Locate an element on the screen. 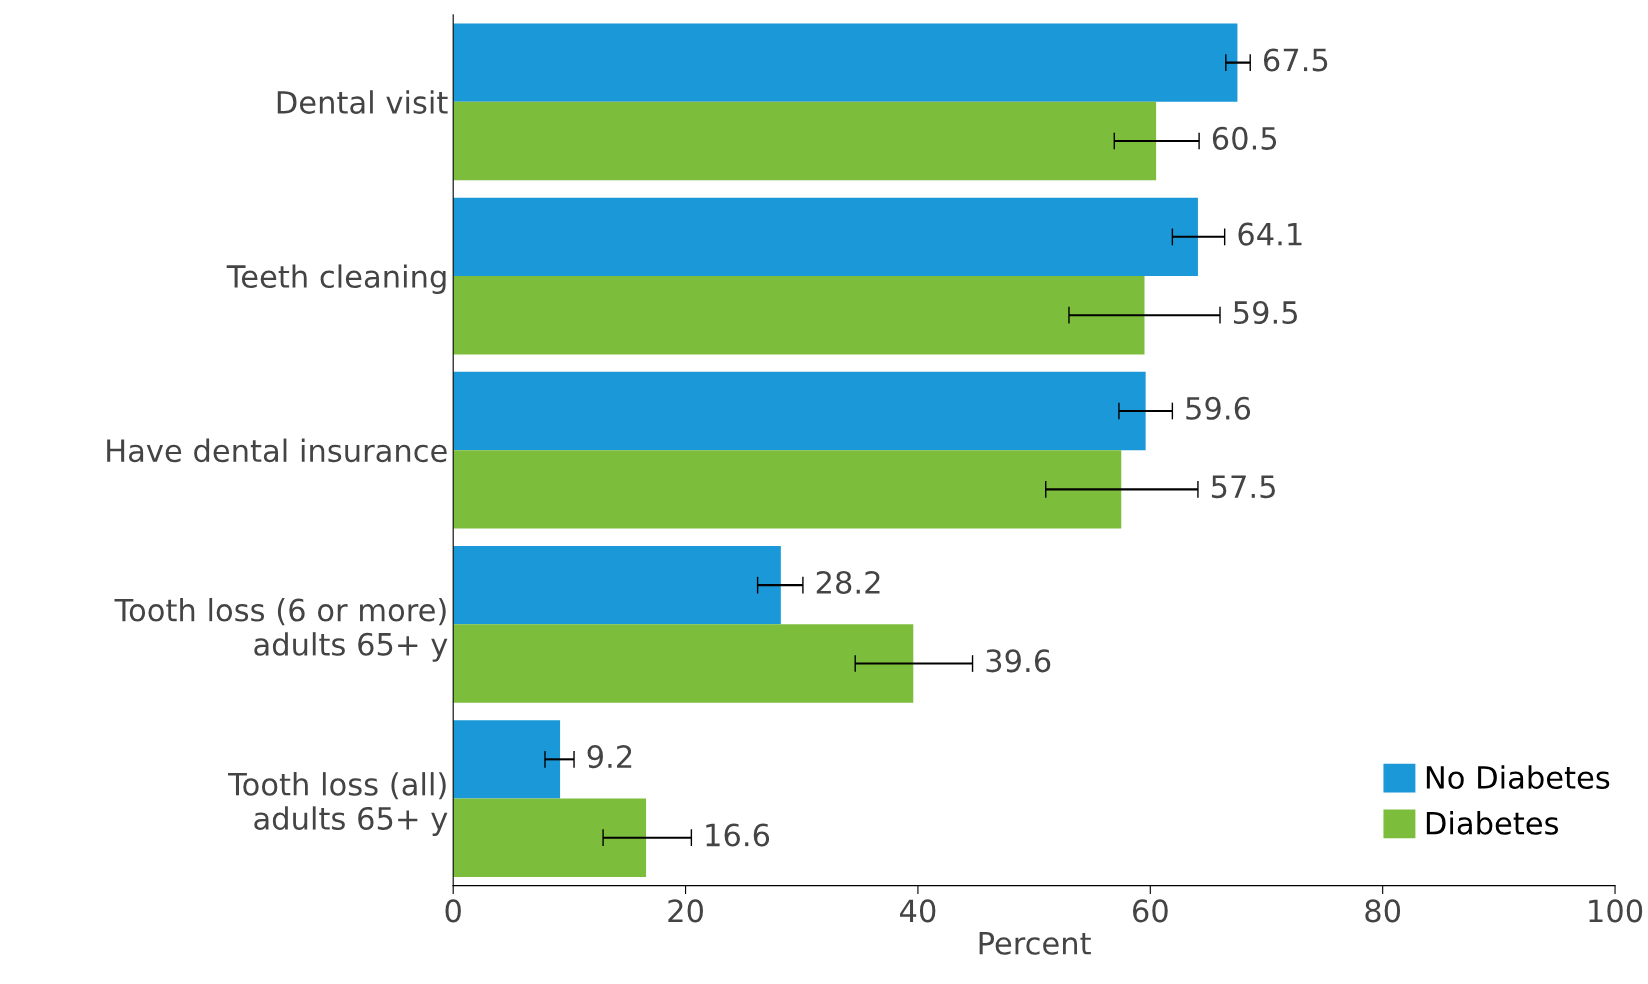  legend-label: No Diabetes is located at coordinates (1518, 777).